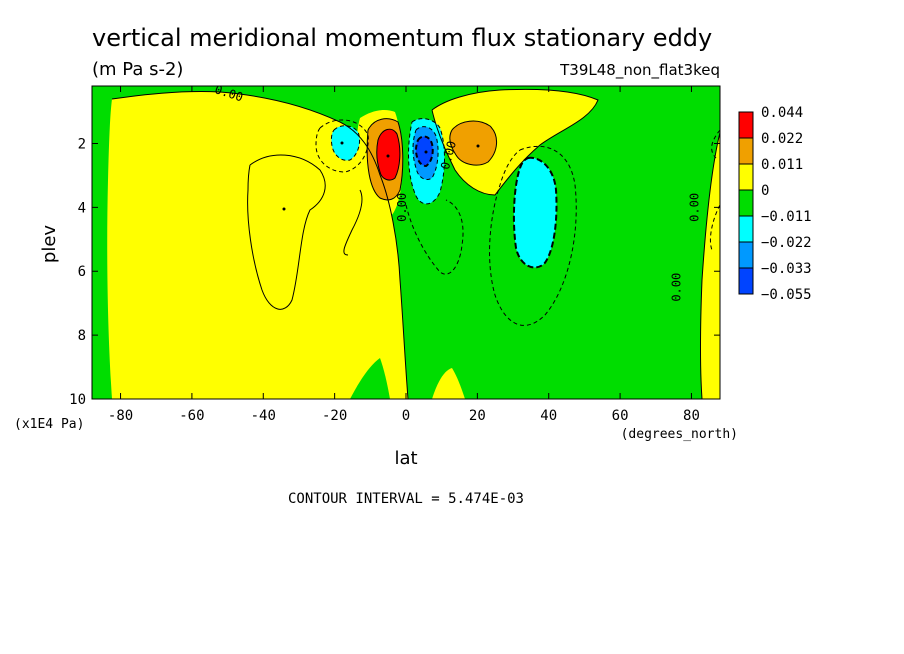 This screenshot has width=904, height=654. I want to click on region-cyan-north-oval, so click(535, 212).